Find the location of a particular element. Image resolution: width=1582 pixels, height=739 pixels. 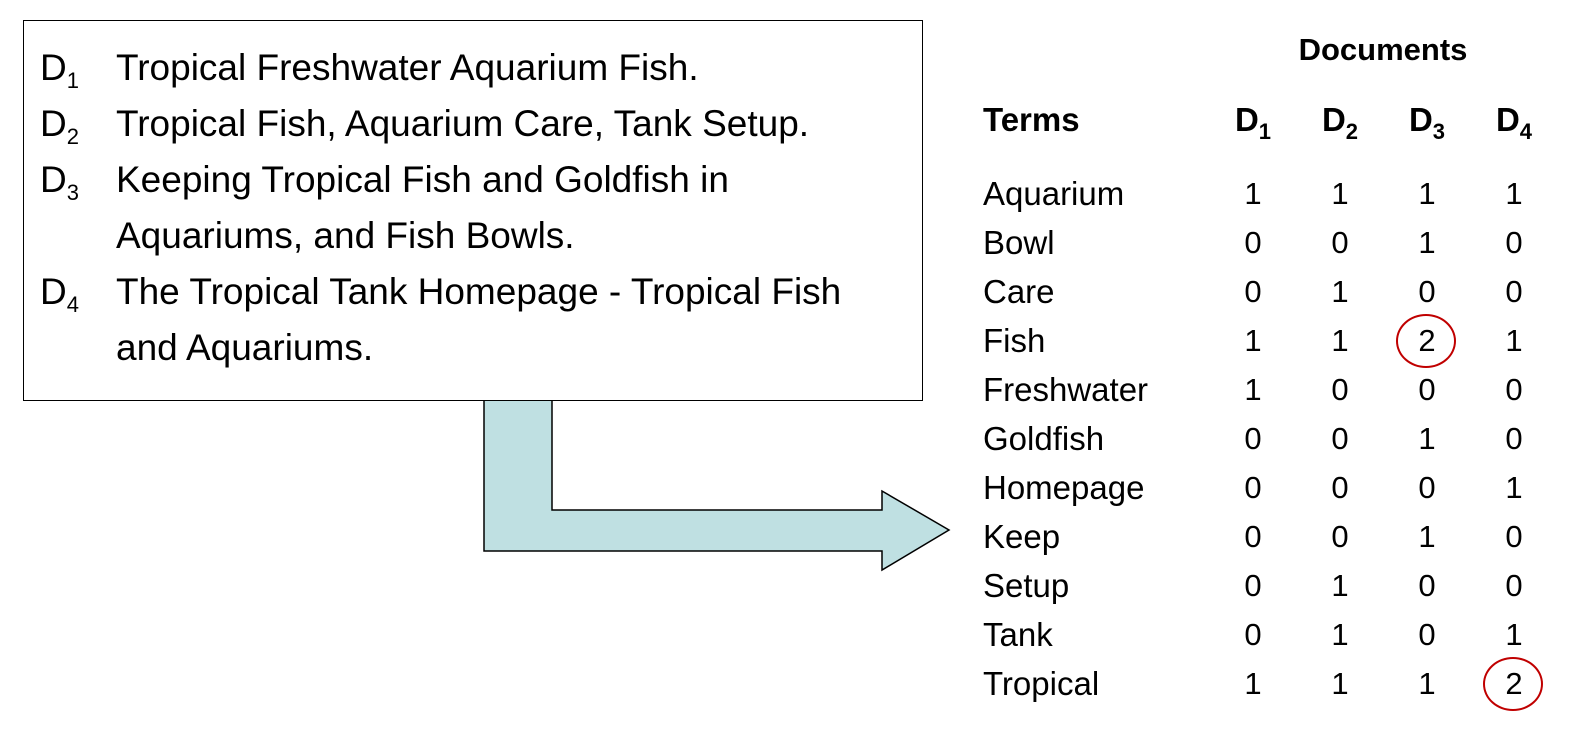

column-header-d1: D1 is located at coordinates (1253, 122).